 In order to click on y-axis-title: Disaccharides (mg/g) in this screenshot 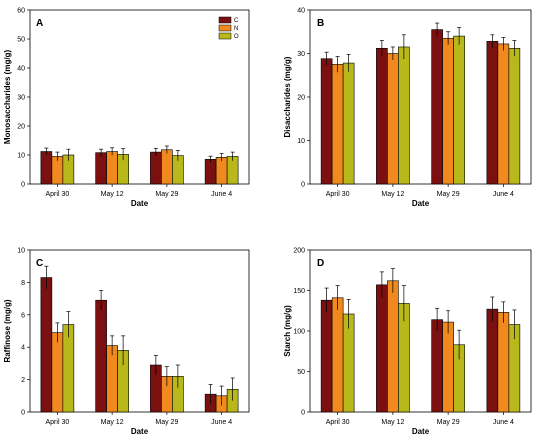, I will do `click(287, 96)`.